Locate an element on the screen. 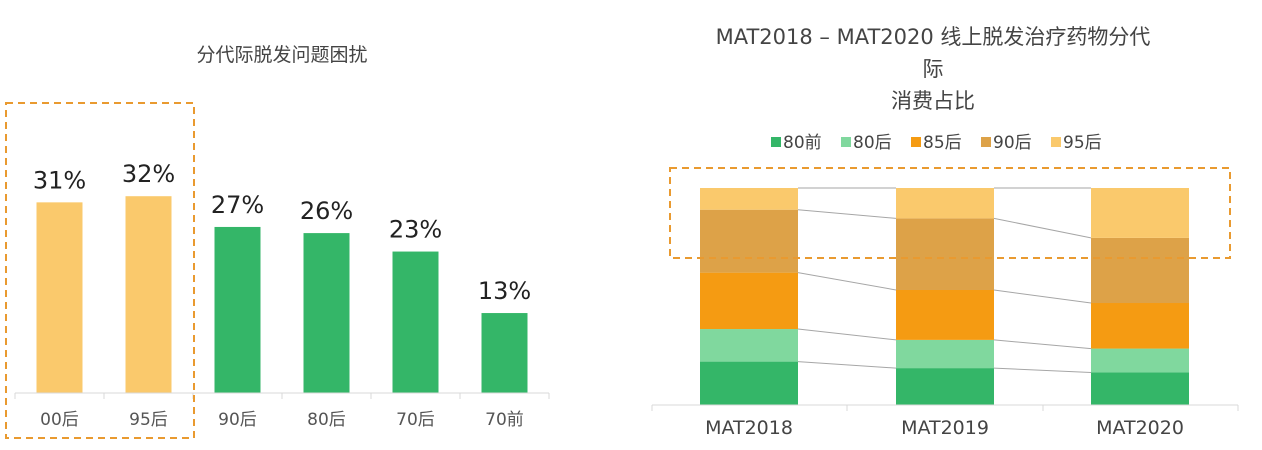 This screenshot has width=1262, height=450. segment-80前-MAT2019 is located at coordinates (945, 386).